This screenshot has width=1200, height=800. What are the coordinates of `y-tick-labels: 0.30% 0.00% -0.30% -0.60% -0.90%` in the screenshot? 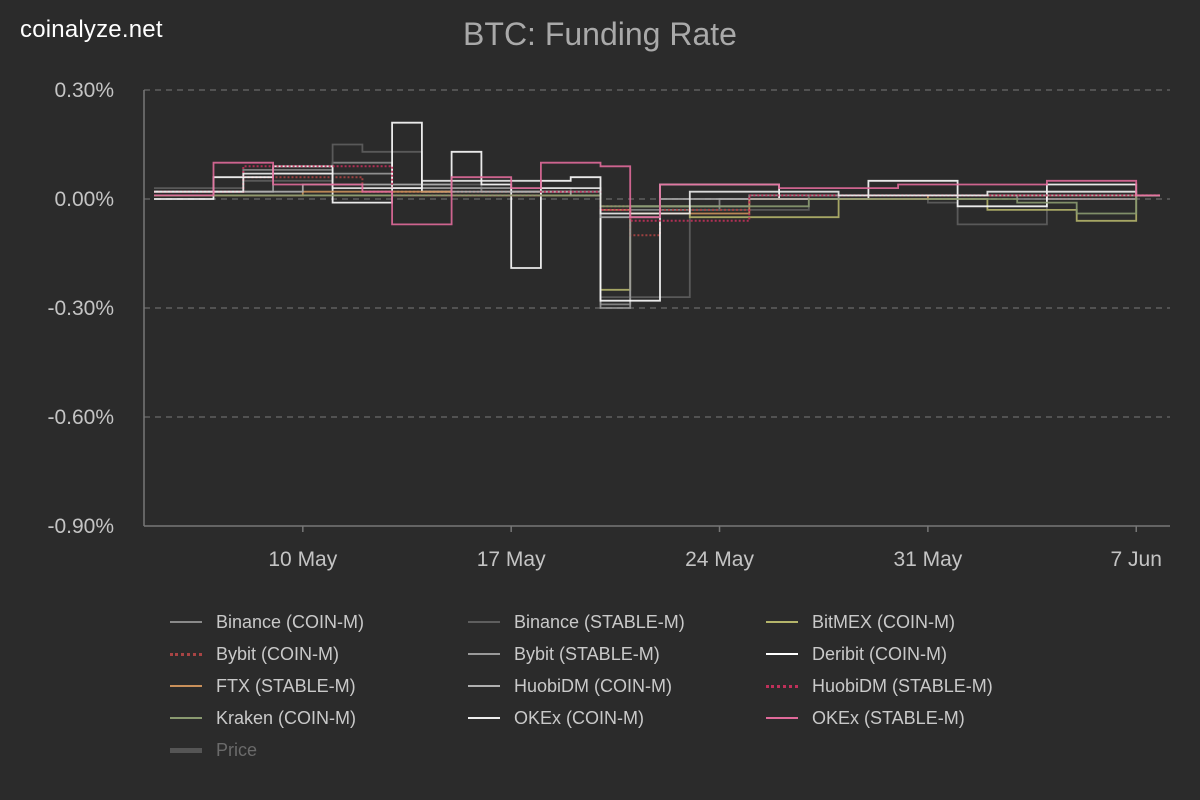 It's located at (80, 308).